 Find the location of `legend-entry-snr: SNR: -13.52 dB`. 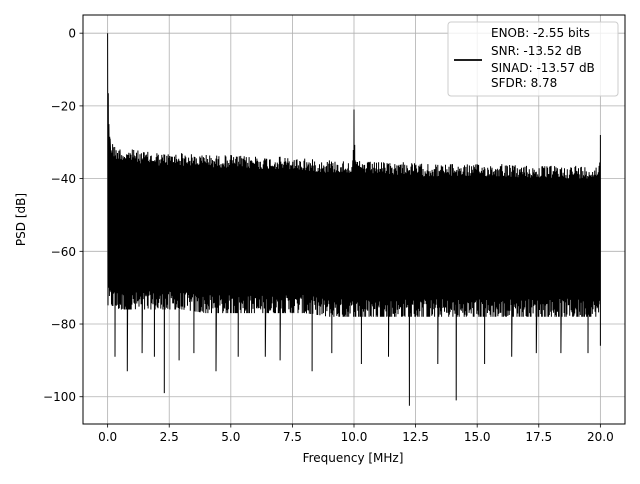

legend-entry-snr: SNR: -13.52 dB is located at coordinates (536, 51).